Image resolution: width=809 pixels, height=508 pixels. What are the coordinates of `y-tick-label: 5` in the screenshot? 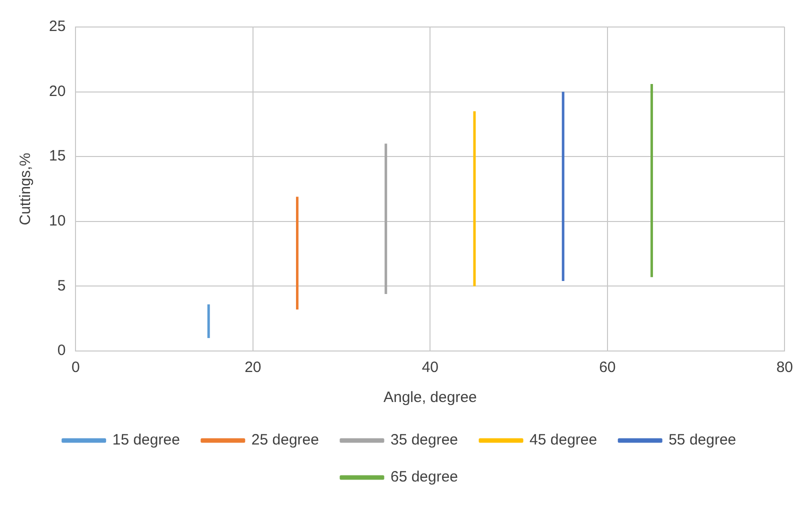 It's located at (61, 285).